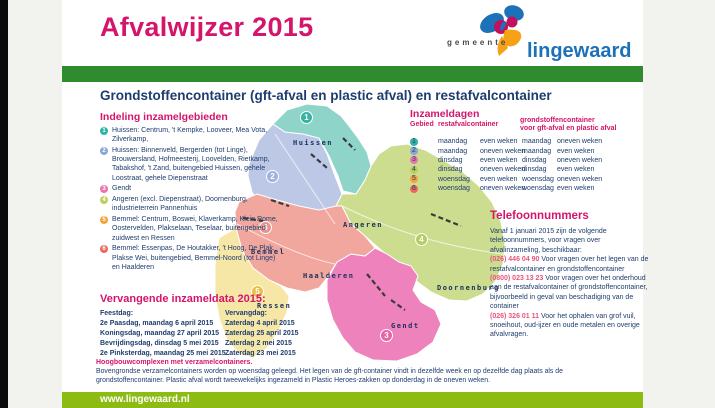 Image resolution: width=715 pixels, height=408 pixels. Describe the element at coordinates (414, 169) in the screenshot. I see `row-badge: 4` at that location.